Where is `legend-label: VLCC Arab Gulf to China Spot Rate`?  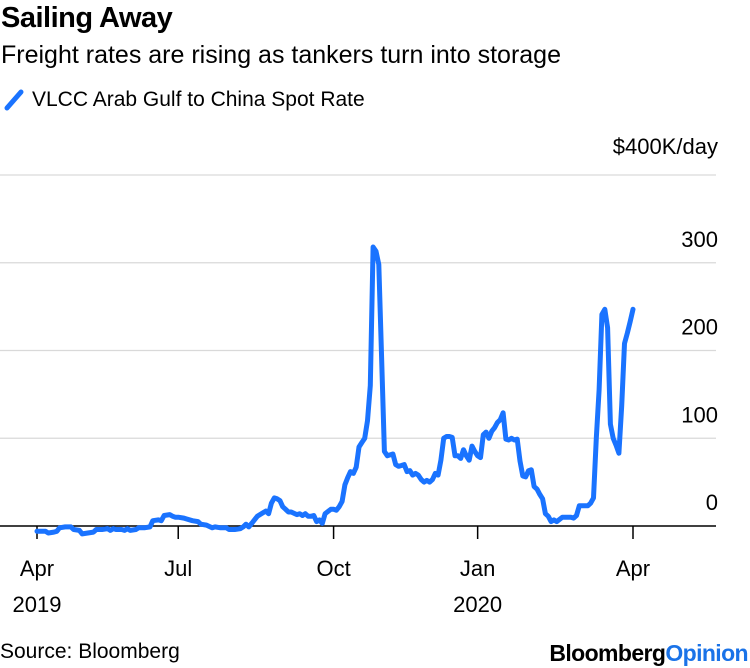
legend-label: VLCC Arab Gulf to China Spot Rate is located at coordinates (198, 99).